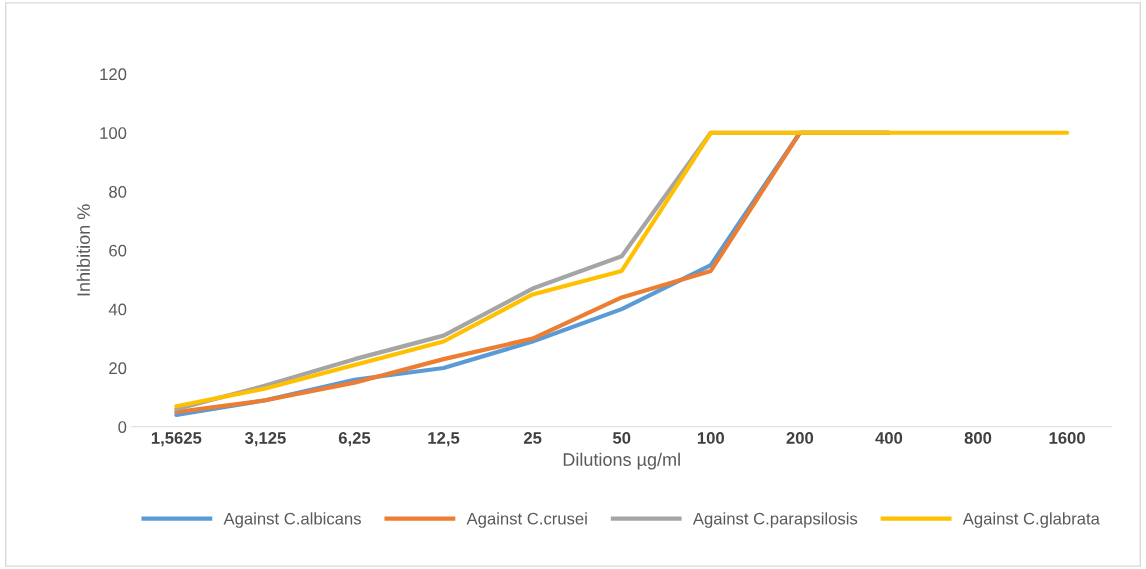 The height and width of the screenshot is (569, 1146). What do you see at coordinates (113, 133) in the screenshot?
I see `y-tick-label: 100` at bounding box center [113, 133].